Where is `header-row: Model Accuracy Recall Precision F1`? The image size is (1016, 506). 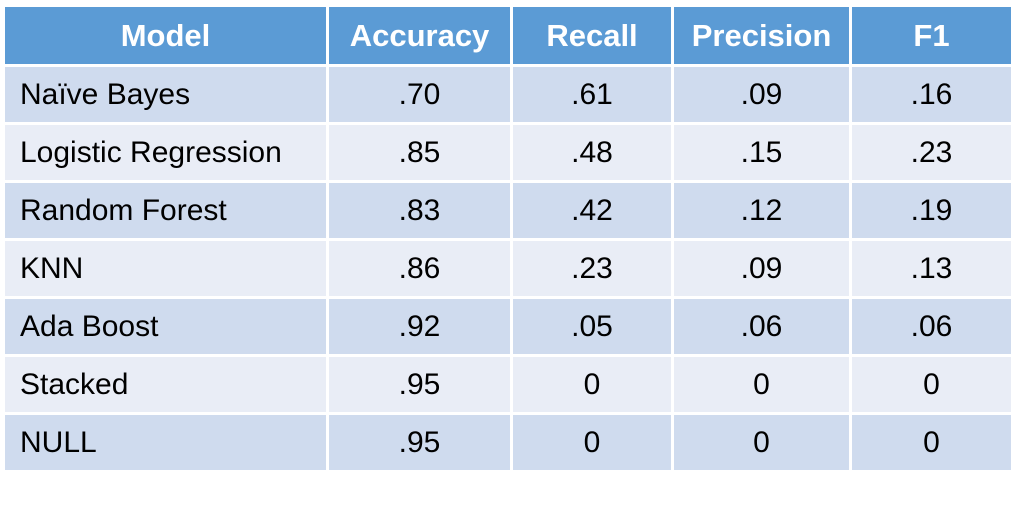 header-row: Model Accuracy Recall Precision F1 is located at coordinates (508, 35).